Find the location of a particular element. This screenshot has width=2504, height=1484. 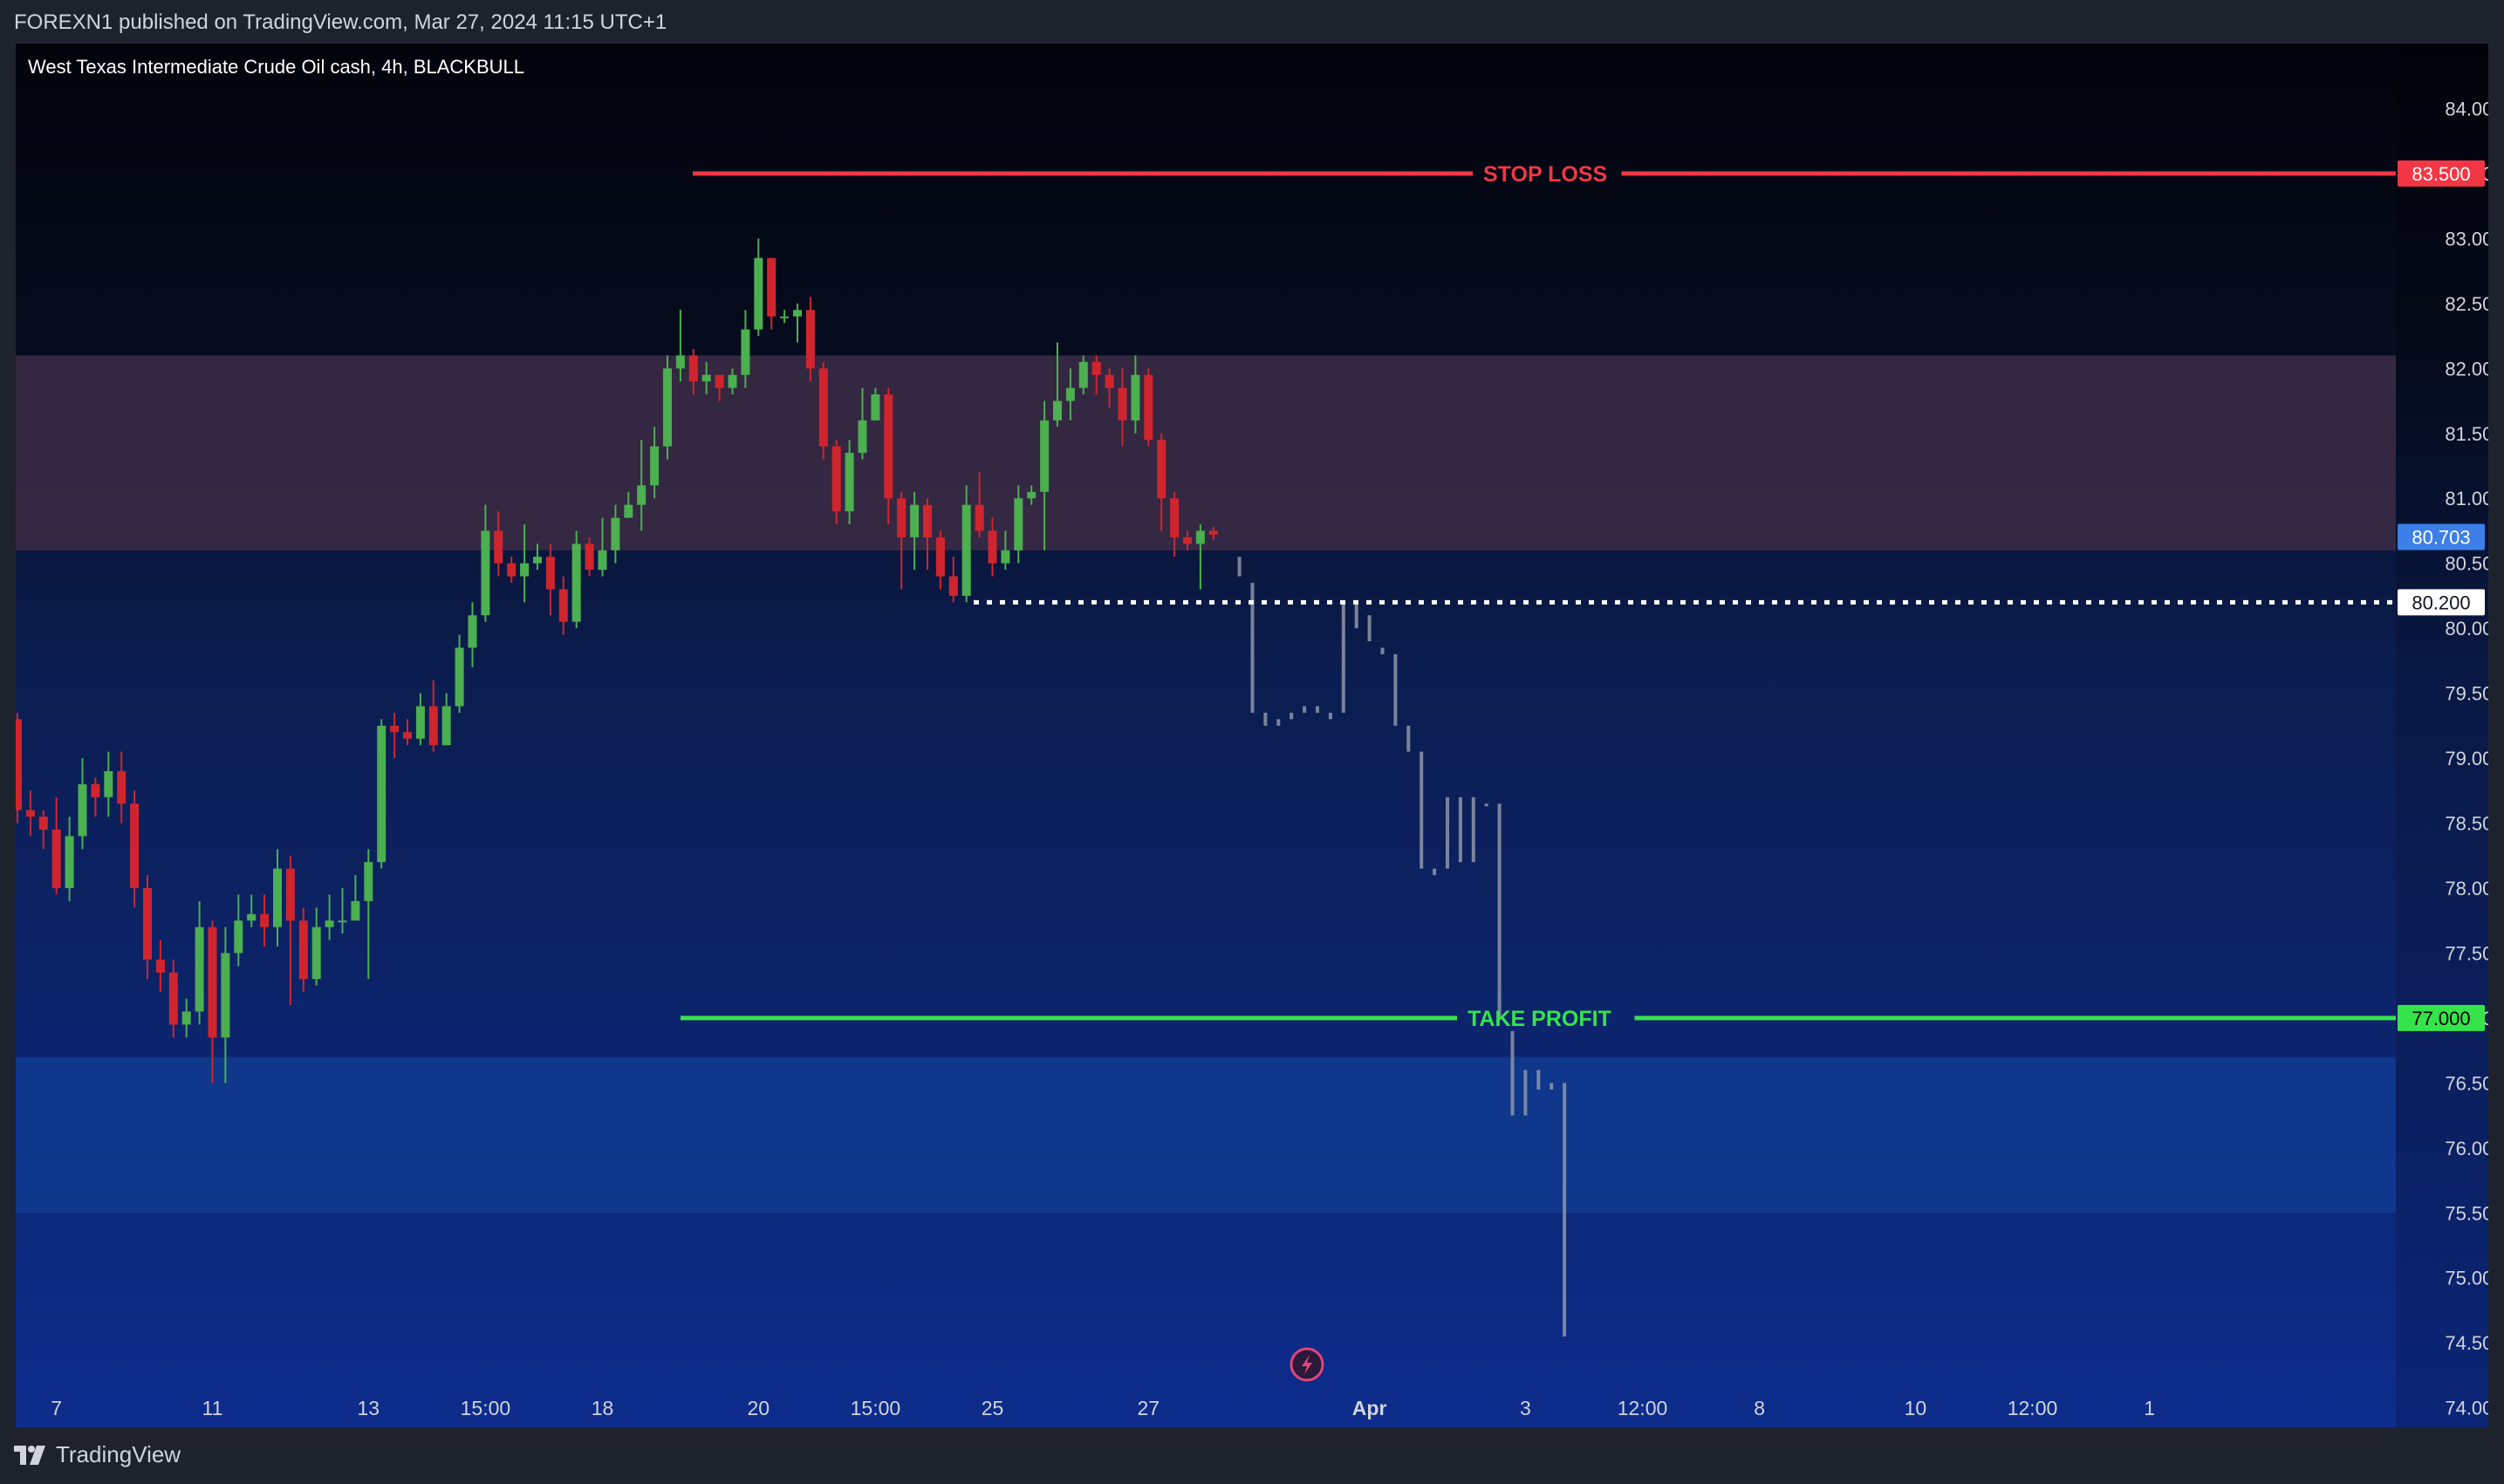

current-price-price-tag: 80.703 is located at coordinates (2441, 537).